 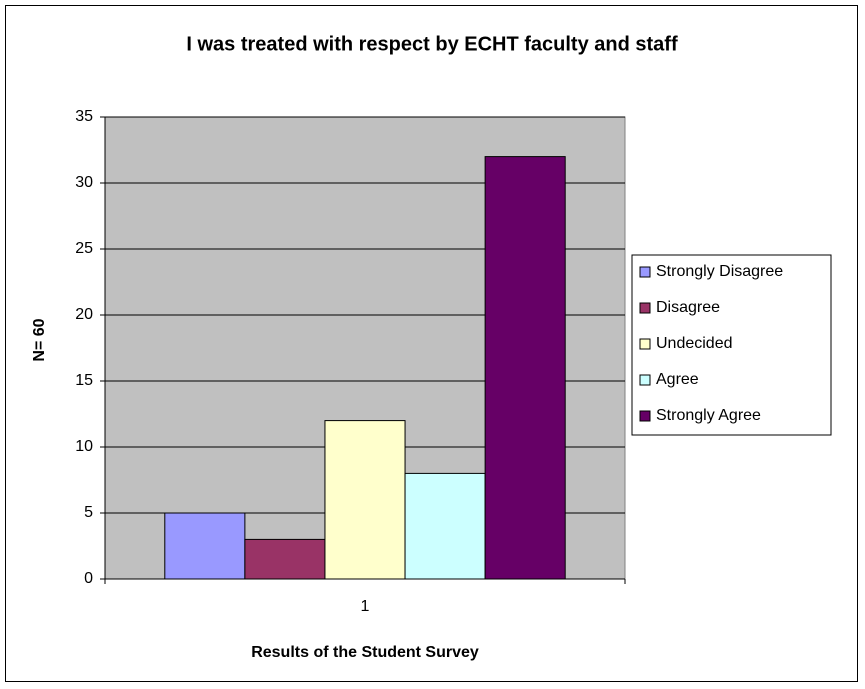 What do you see at coordinates (84, 380) in the screenshot?
I see `y-tick-label: 15` at bounding box center [84, 380].